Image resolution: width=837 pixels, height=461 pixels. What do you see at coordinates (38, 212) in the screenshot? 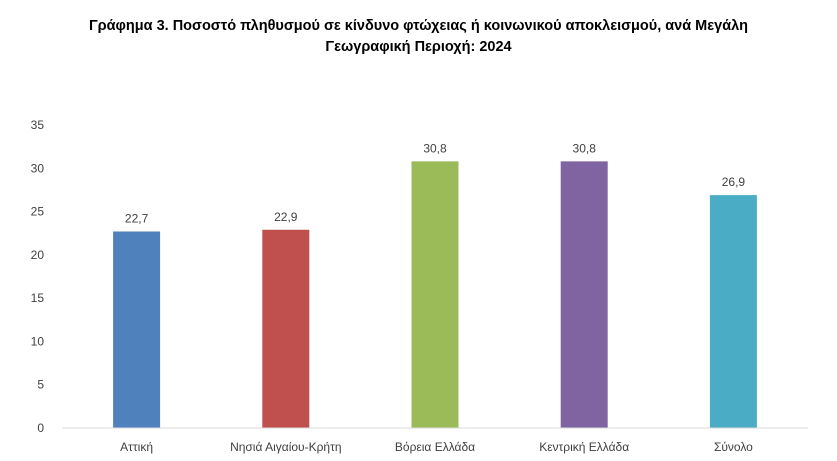
I see `y-tick-label: 25` at bounding box center [38, 212].